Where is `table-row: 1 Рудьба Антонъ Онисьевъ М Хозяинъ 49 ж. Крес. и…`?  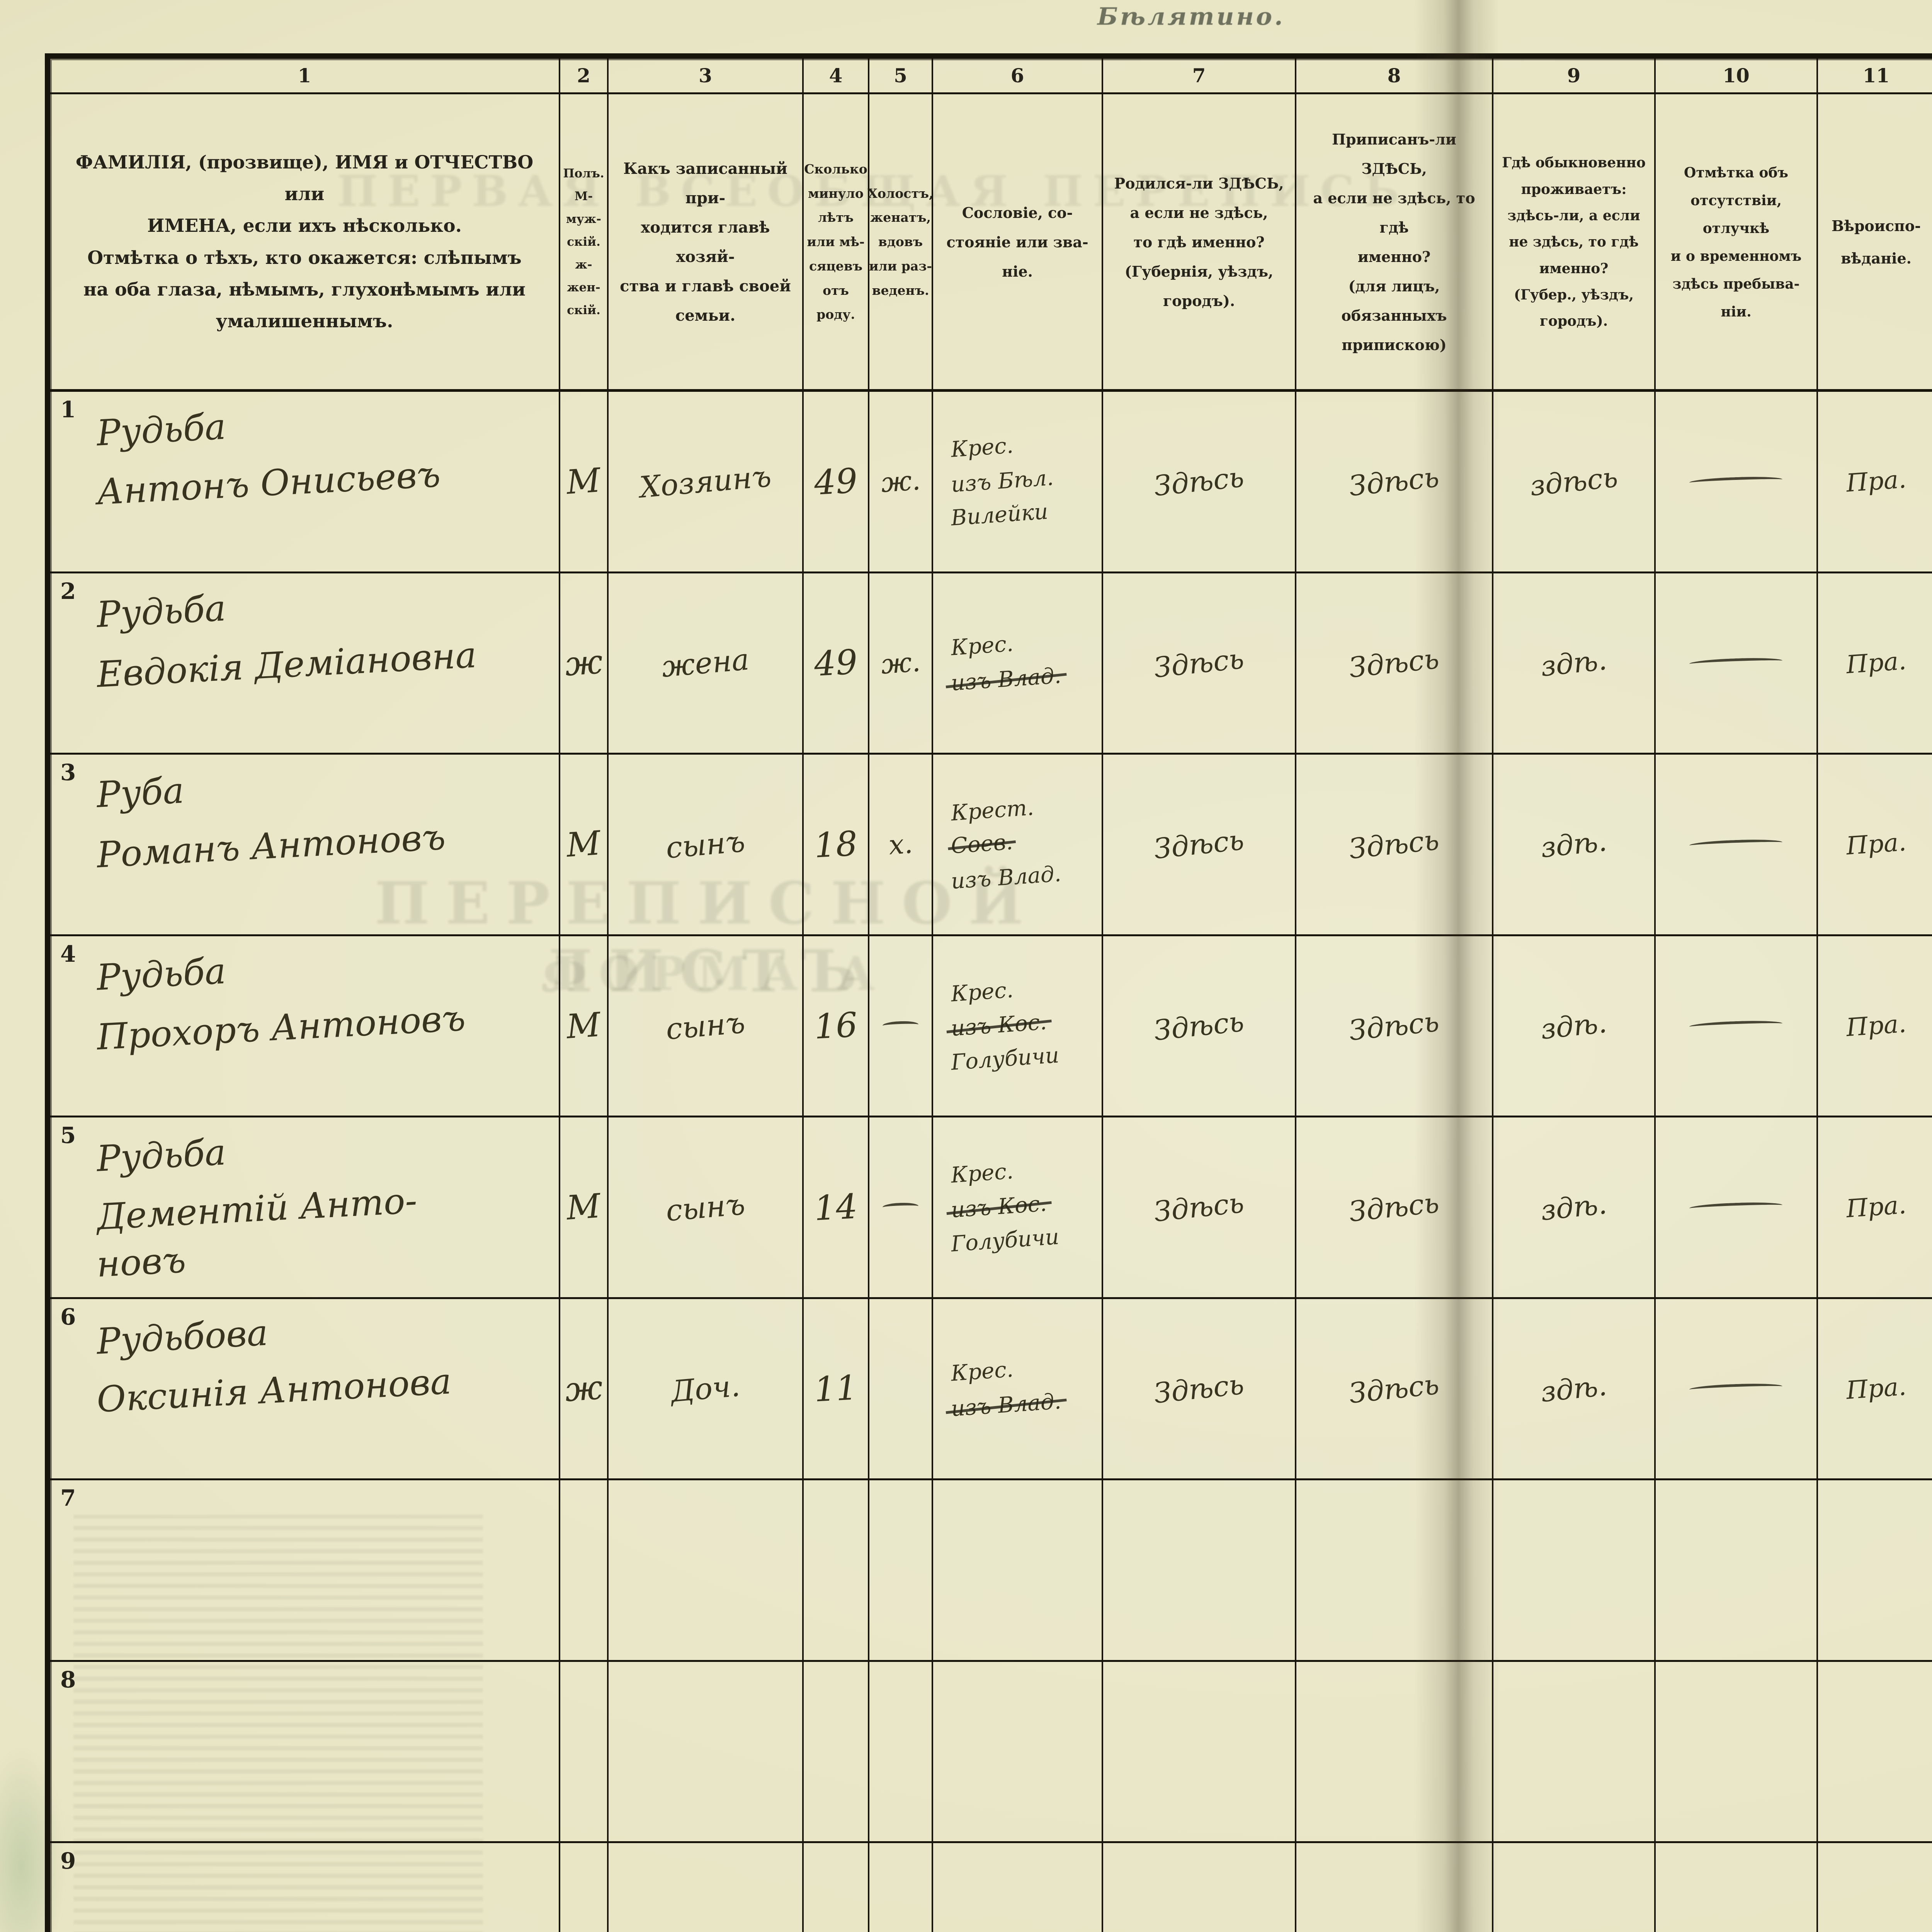
table-row: 1 Рудьба Антонъ Онисьевъ М Хозяинъ 49 ж. Крес. и… is located at coordinates (991, 482).